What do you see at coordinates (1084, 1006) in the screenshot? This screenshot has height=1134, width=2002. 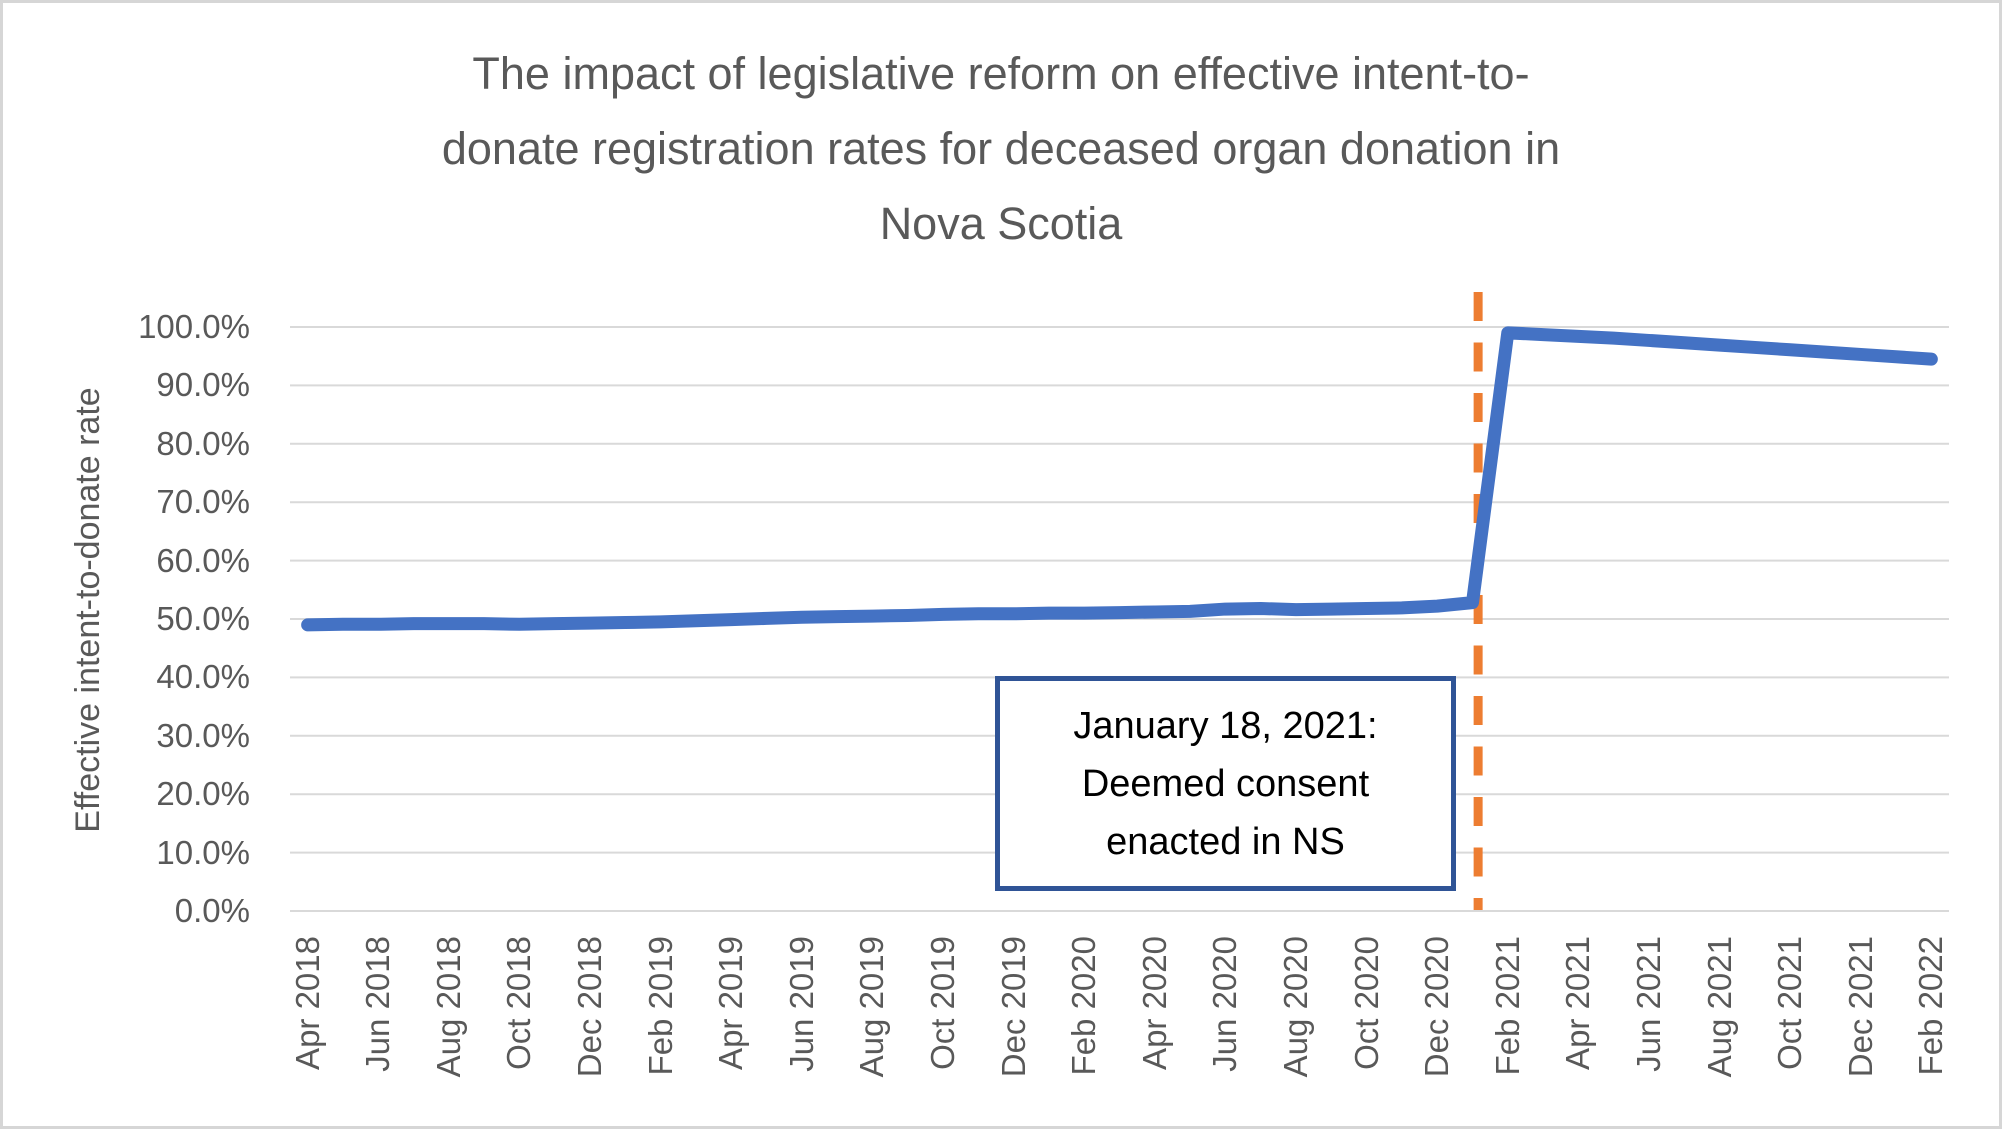 I see `x-tick-label: Feb 2020` at bounding box center [1084, 1006].